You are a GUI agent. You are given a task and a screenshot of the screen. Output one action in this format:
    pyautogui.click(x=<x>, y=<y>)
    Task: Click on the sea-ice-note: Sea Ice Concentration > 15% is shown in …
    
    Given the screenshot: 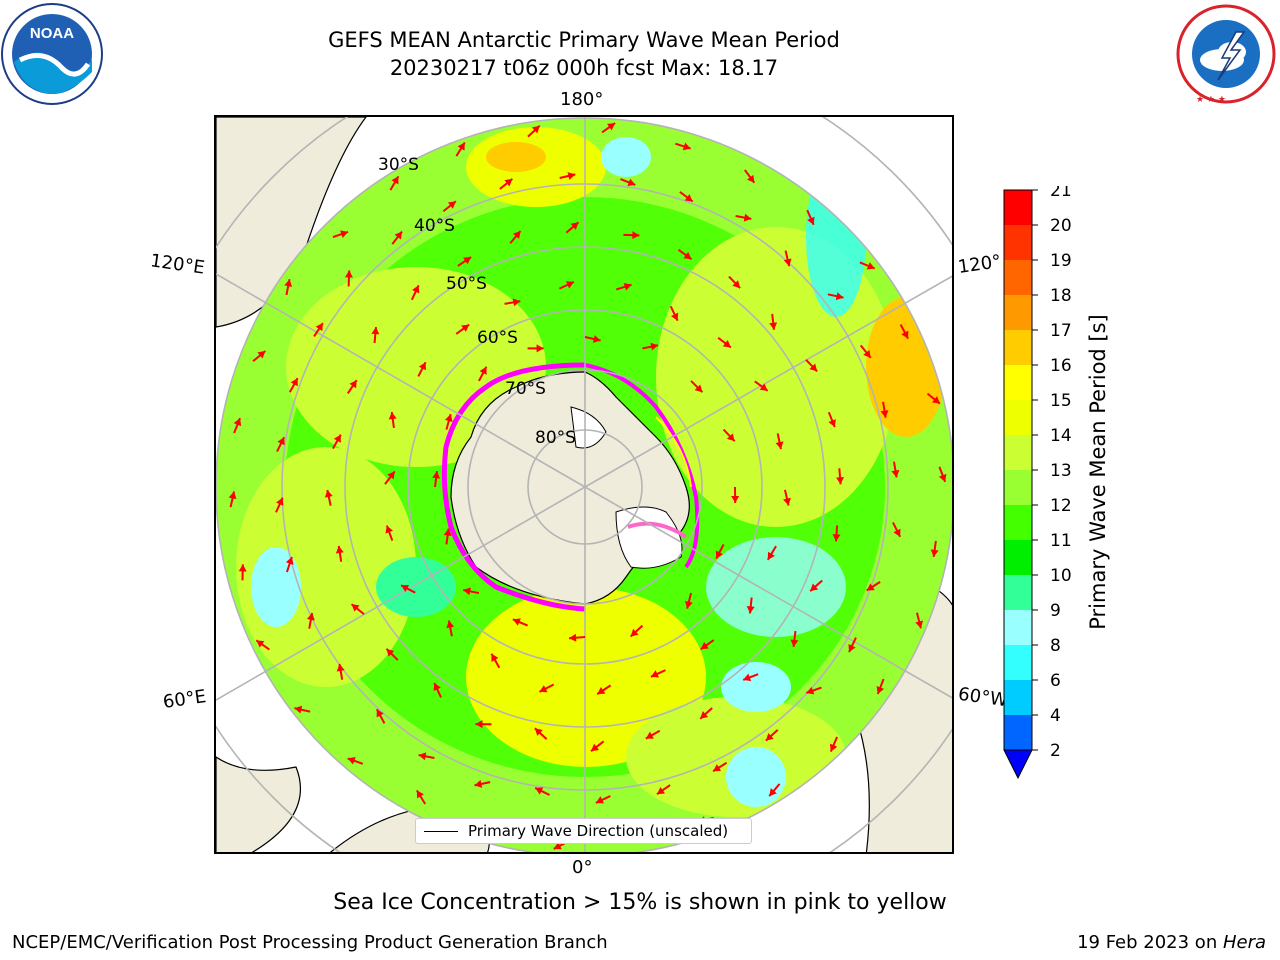 What is the action you would take?
    pyautogui.click(x=640, y=902)
    